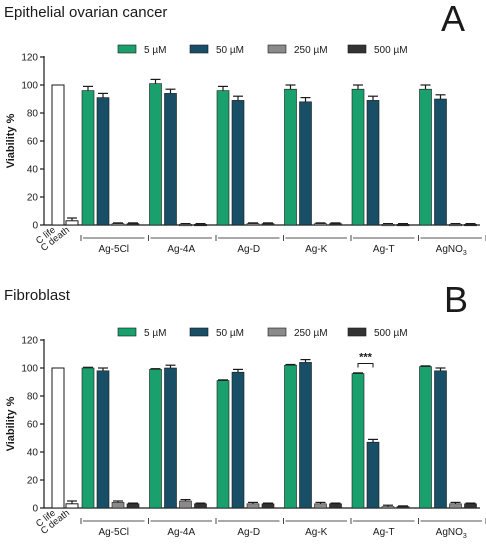 The height and width of the screenshot is (550, 486). Describe the element at coordinates (453, 19) in the screenshot. I see `panel-a-letter: A` at that location.